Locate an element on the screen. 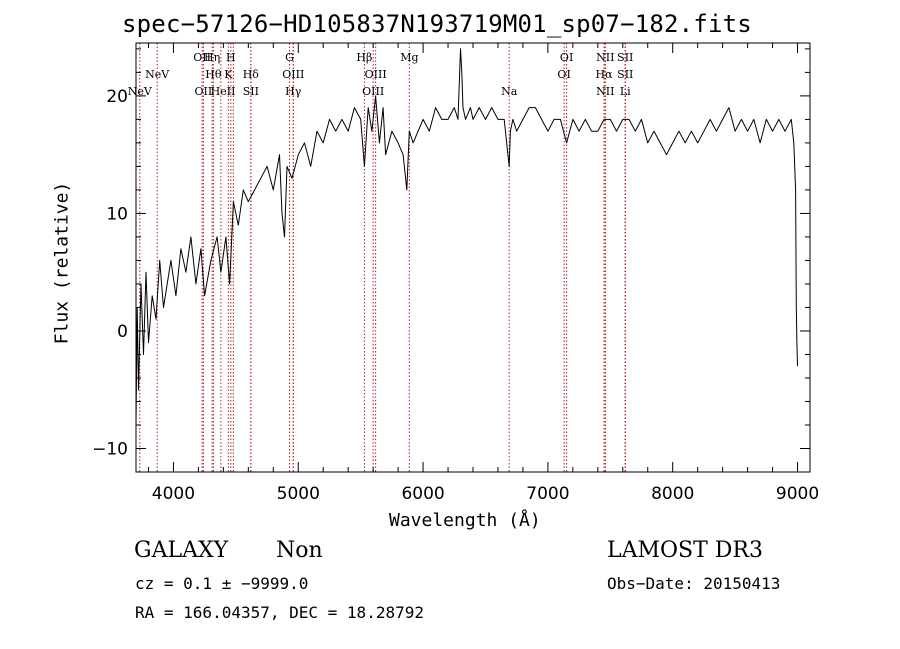 The height and width of the screenshot is (649, 900). line-label: Hη is located at coordinates (212, 57).